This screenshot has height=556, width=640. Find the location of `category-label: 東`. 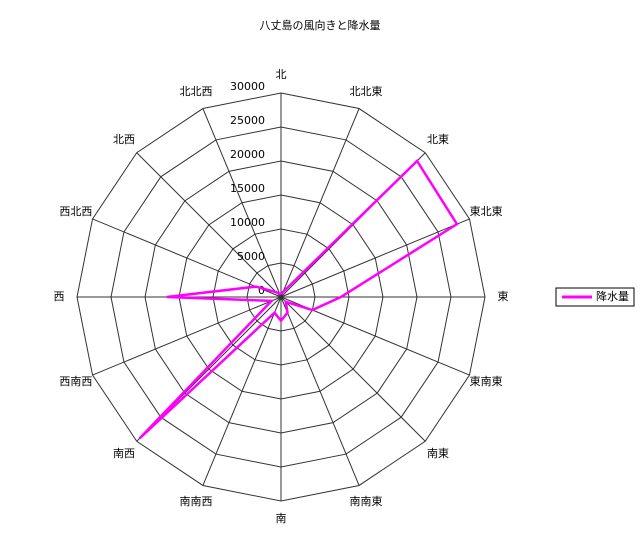

category-label: 東 is located at coordinates (503, 296).